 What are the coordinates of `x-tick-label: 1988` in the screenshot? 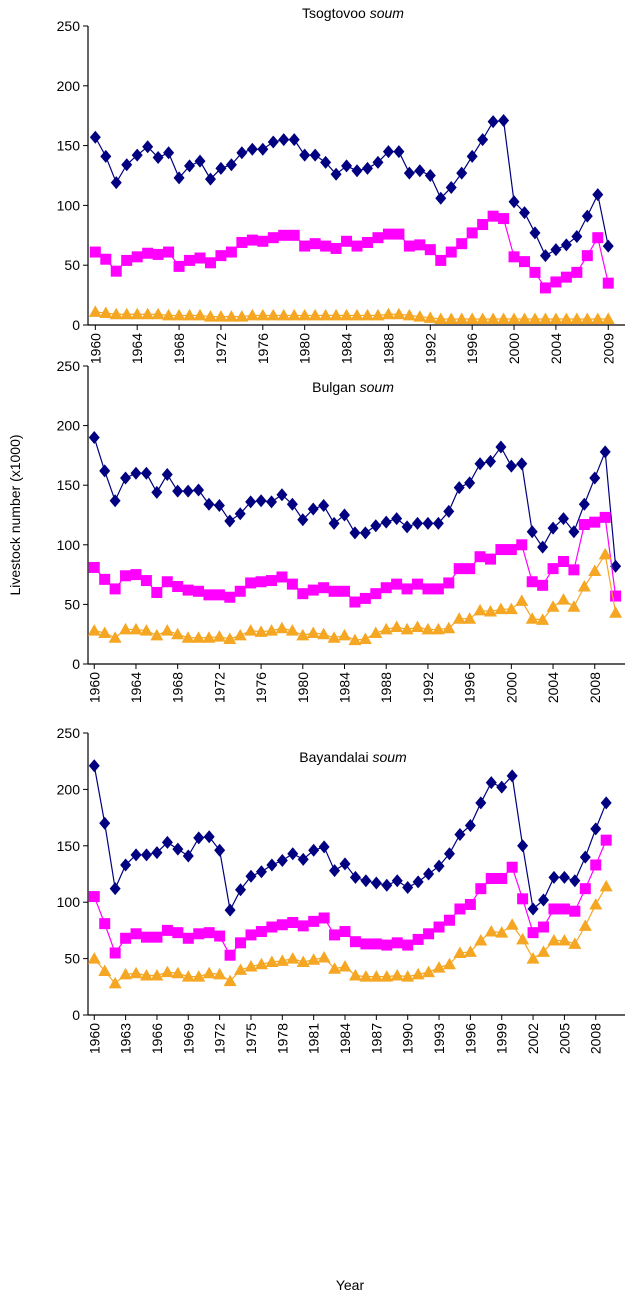 It's located at (386, 687).